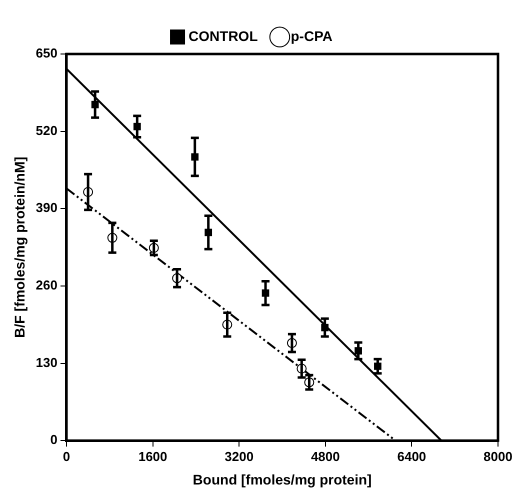  Describe the element at coordinates (47, 53) in the screenshot. I see `y-tick-label: 650` at that location.